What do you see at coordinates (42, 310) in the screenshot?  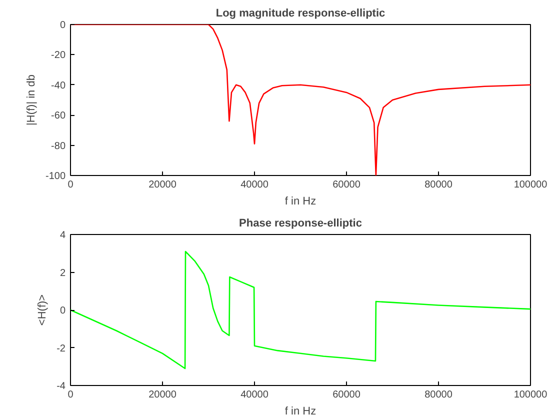 I see `y-axis-title: <H(f)>` at bounding box center [42, 310].